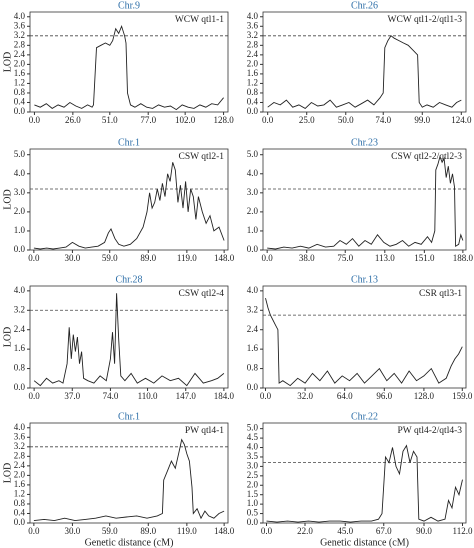  I want to click on qtl-label: CSW qtl2-2/qtl2-3, so click(426, 157).